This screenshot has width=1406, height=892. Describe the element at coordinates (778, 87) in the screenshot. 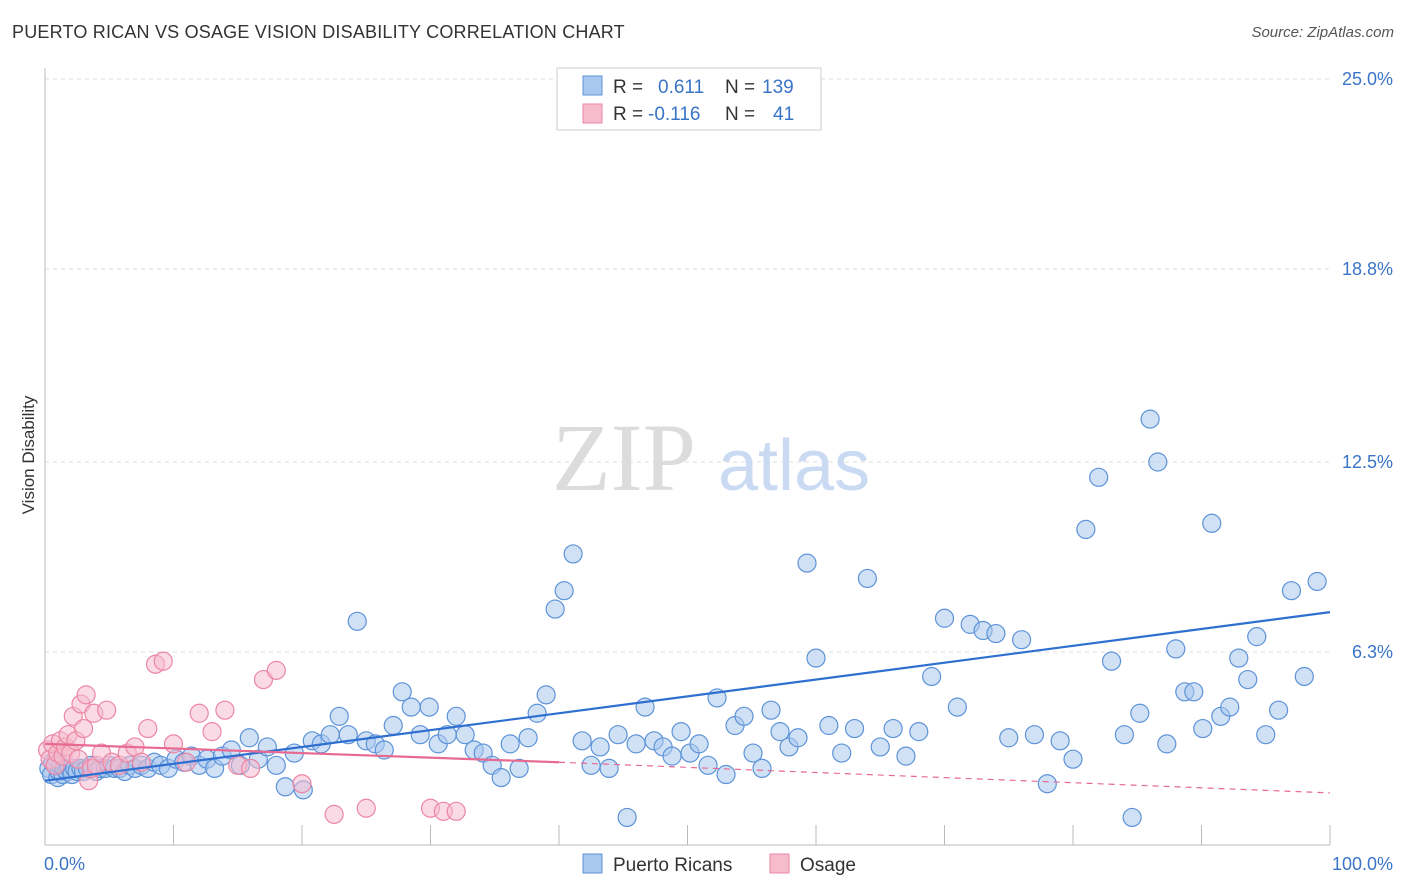

I see `legend-n-value: 139` at that location.